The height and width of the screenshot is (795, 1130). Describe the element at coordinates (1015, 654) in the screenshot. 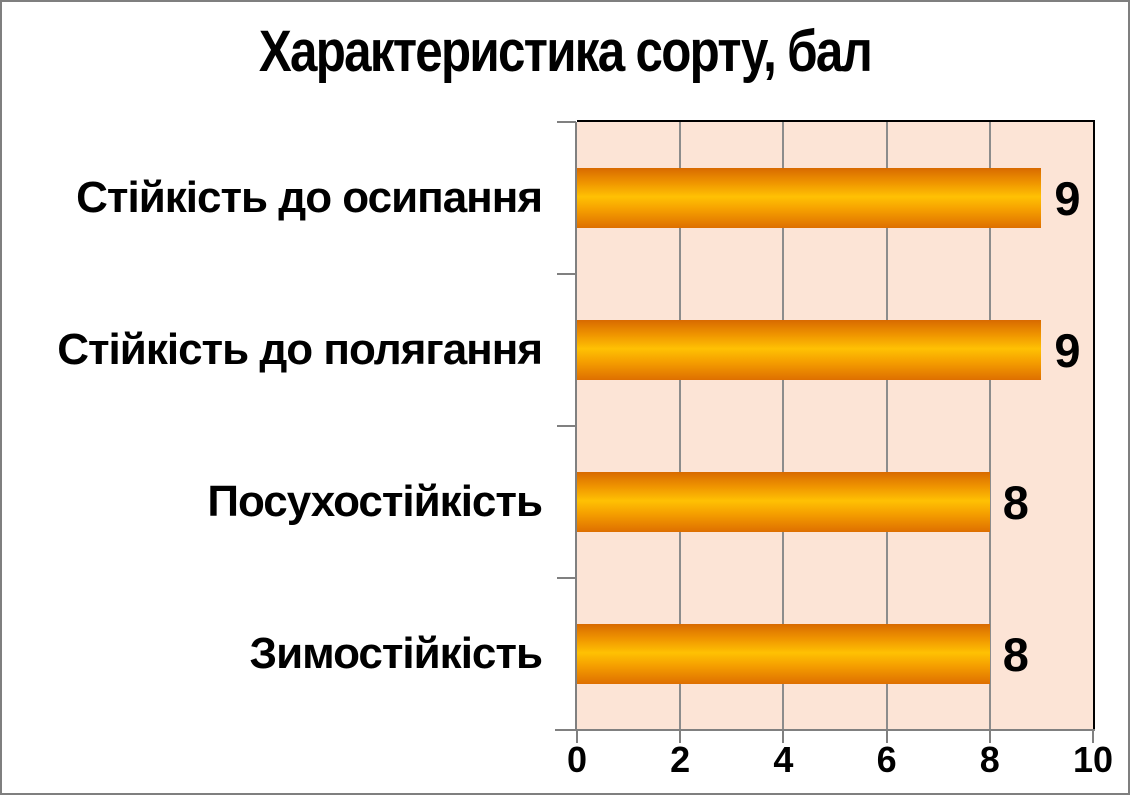

I see `value-label-3: 8` at that location.